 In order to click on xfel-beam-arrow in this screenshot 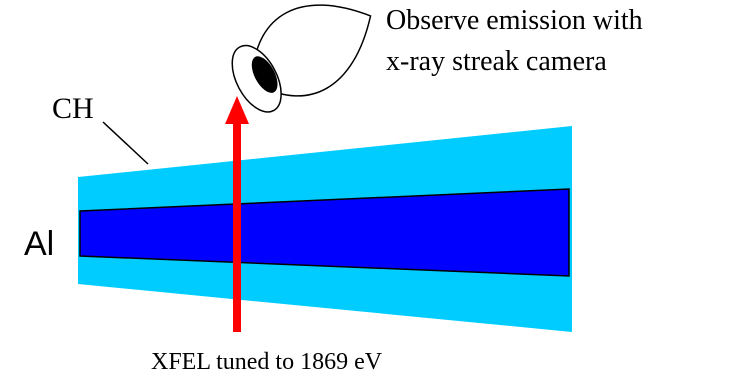, I will do `click(237, 214)`.